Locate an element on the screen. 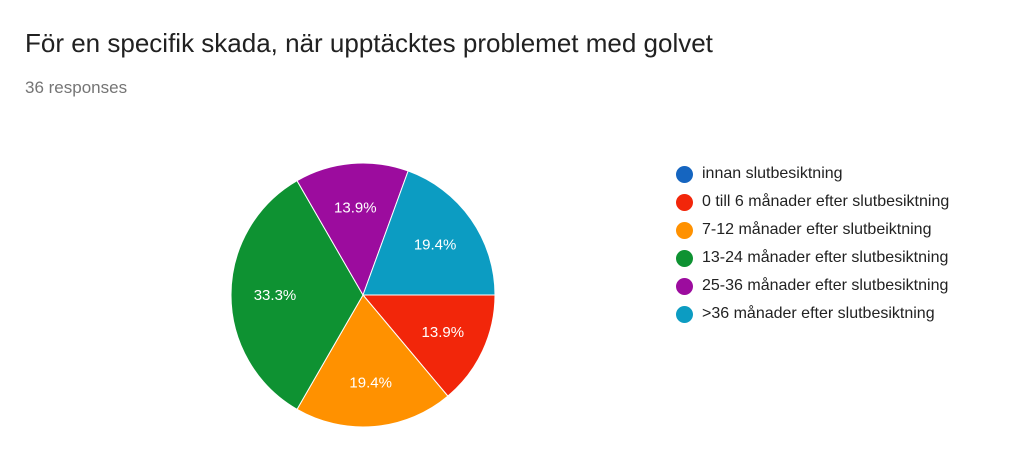  slice-percent-label-5: 13.9% is located at coordinates (355, 207).